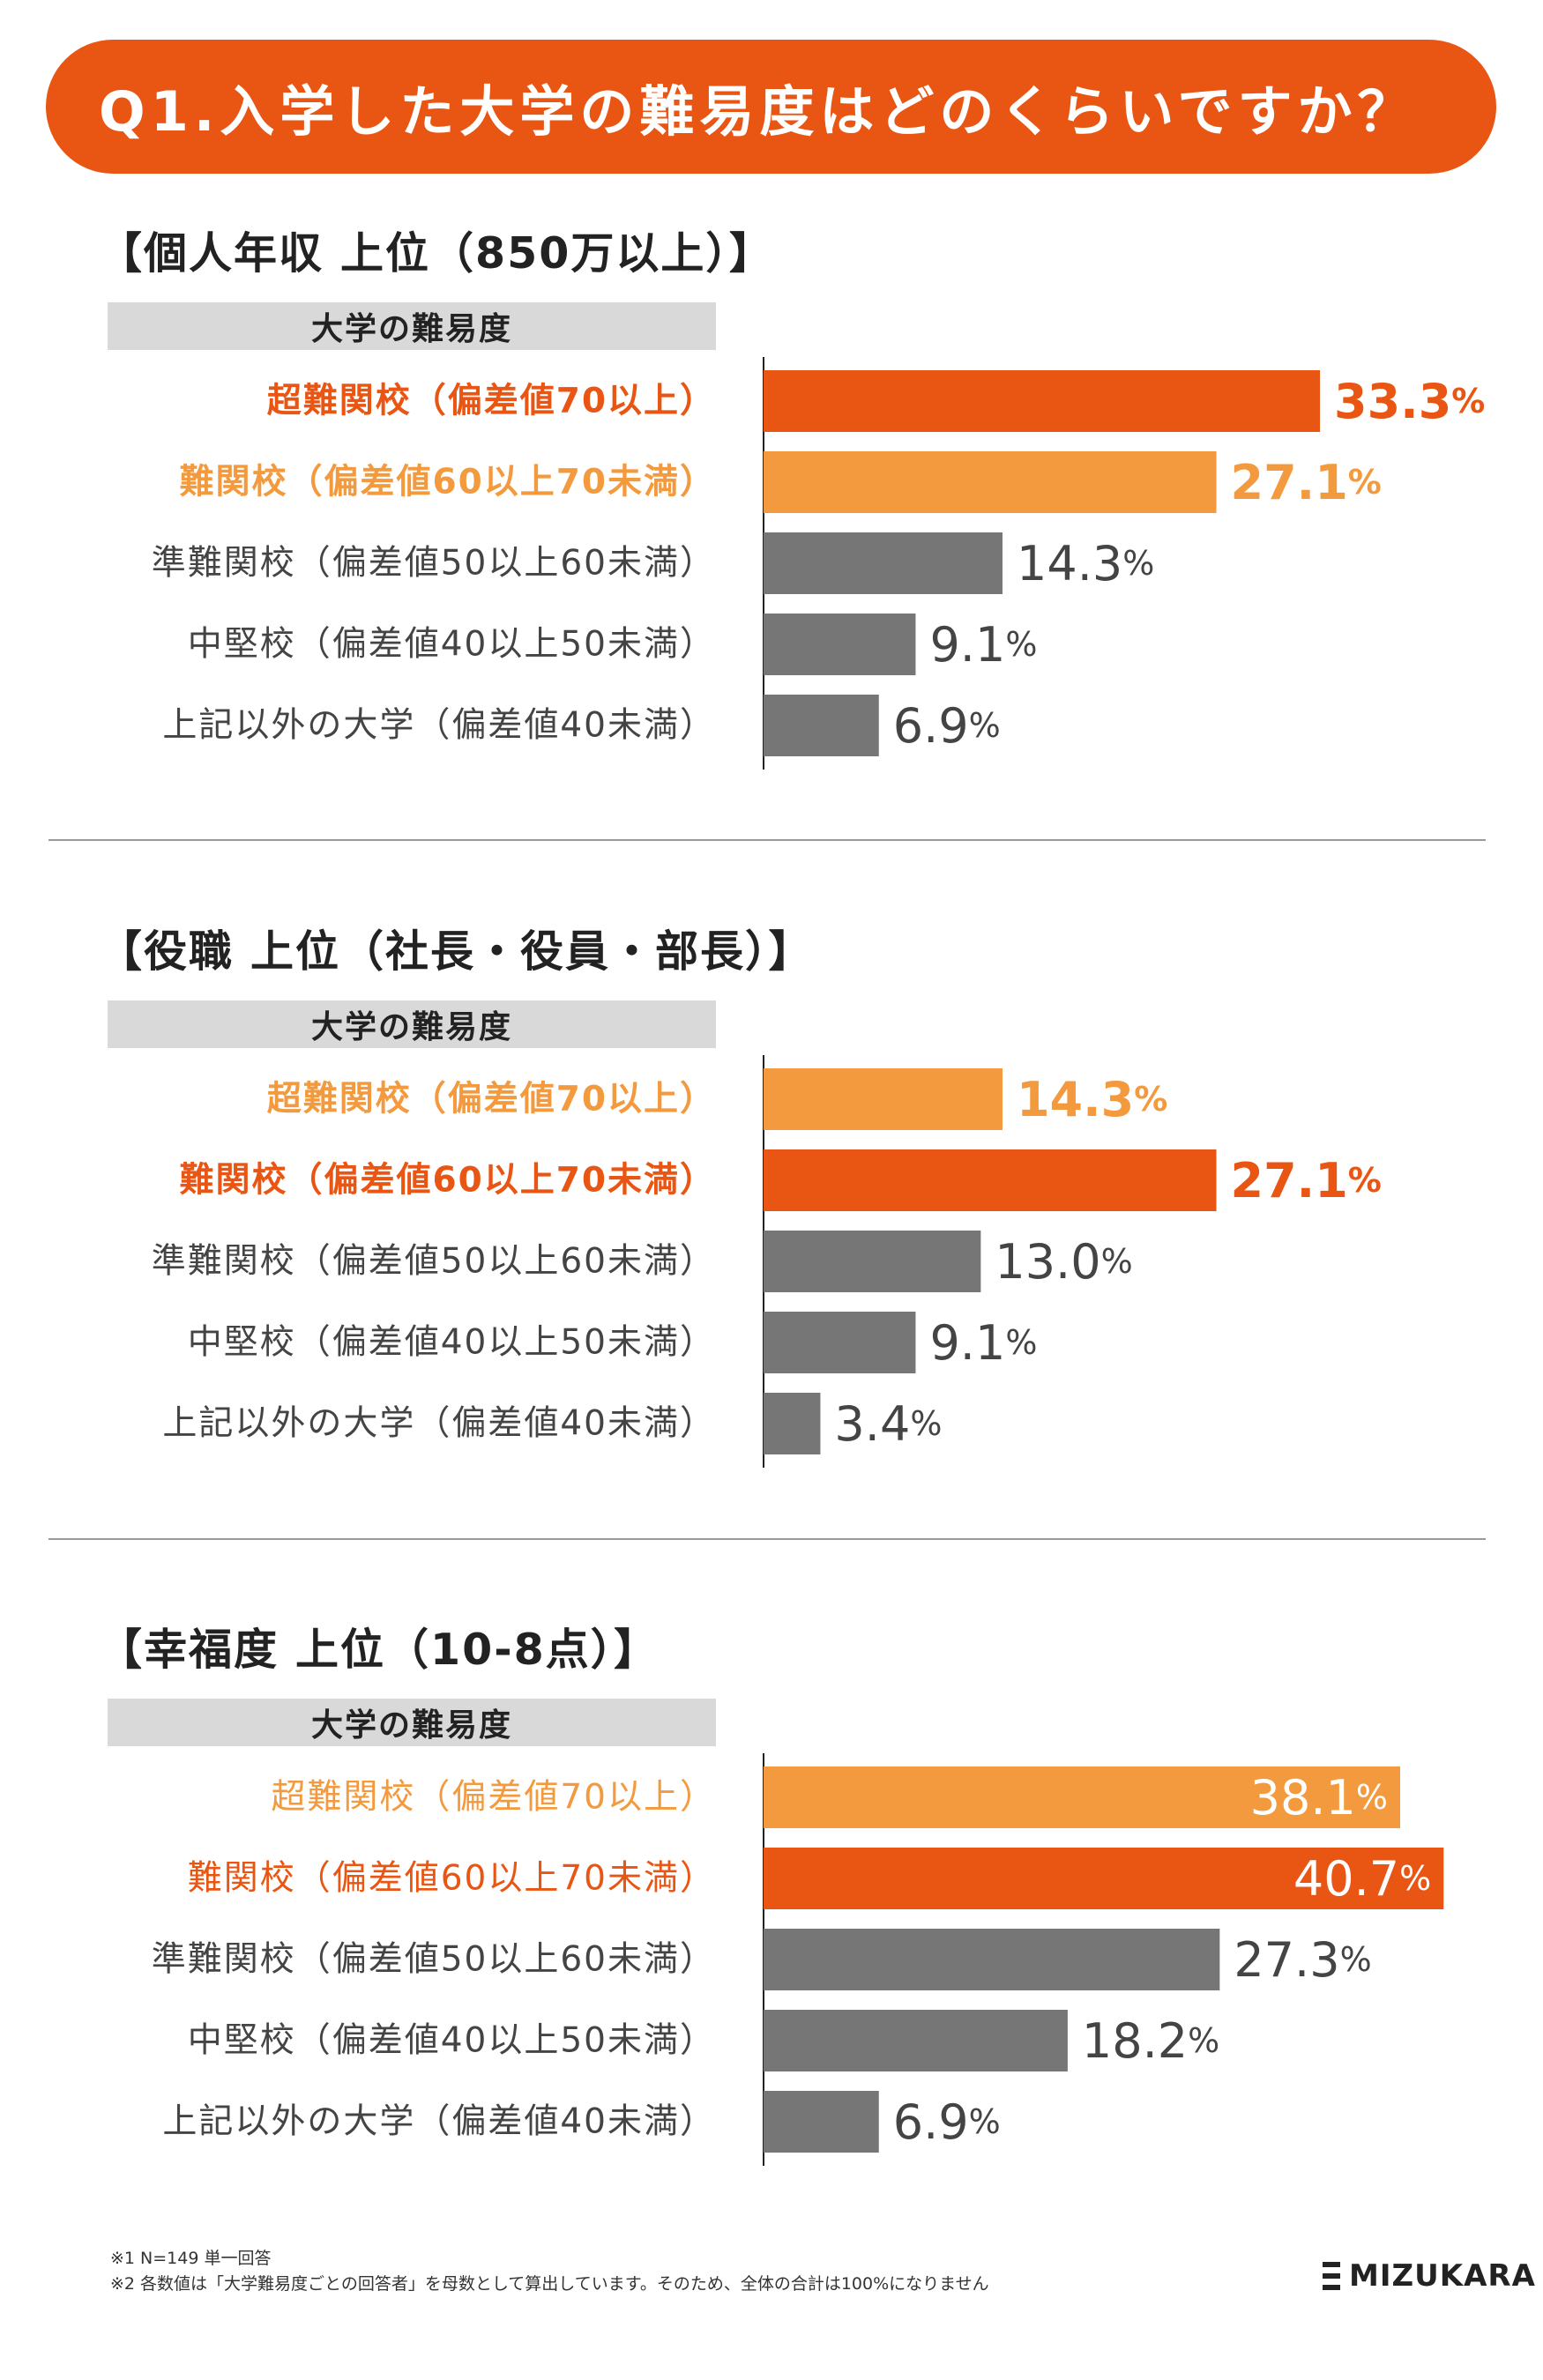 The width and height of the screenshot is (1543, 2380). What do you see at coordinates (456, 952) in the screenshot?
I see `chart-title-position: 【役職 上位（社長・役員・部長）】` at bounding box center [456, 952].